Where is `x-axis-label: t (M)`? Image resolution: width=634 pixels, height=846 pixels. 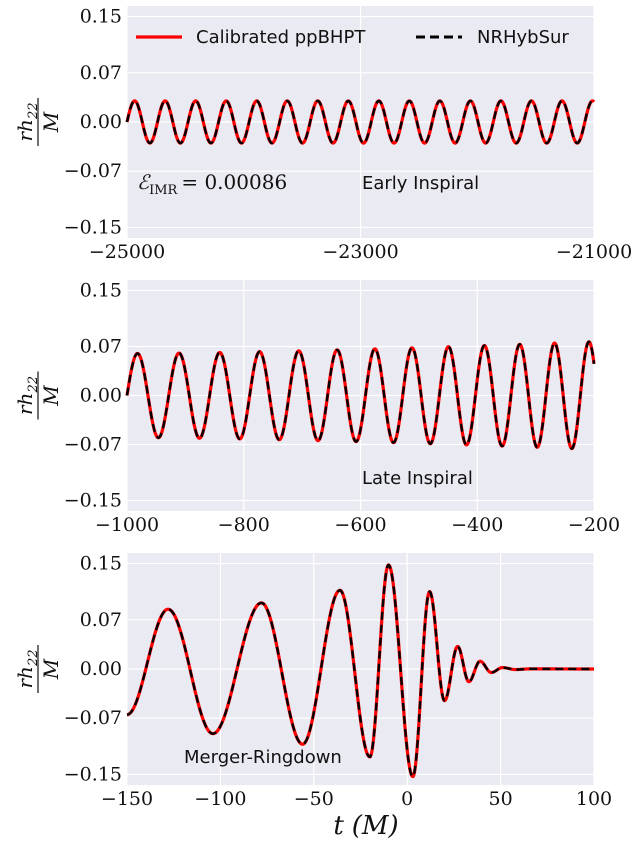 x-axis-label: t (M) is located at coordinates (365, 826).